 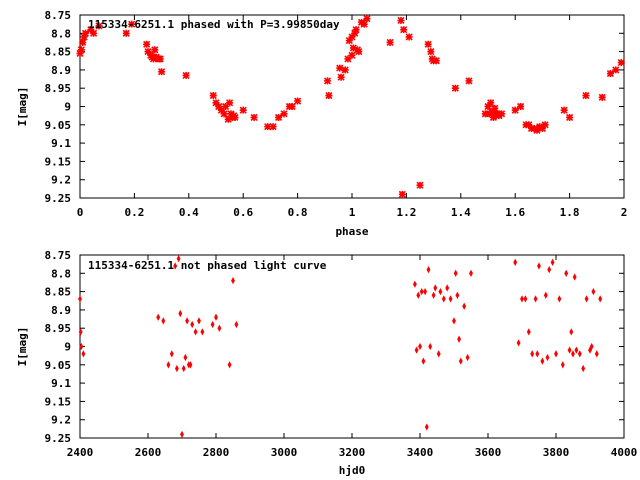 I want to click on unphased-x-tick-label: 3600, so click(x=488, y=452).